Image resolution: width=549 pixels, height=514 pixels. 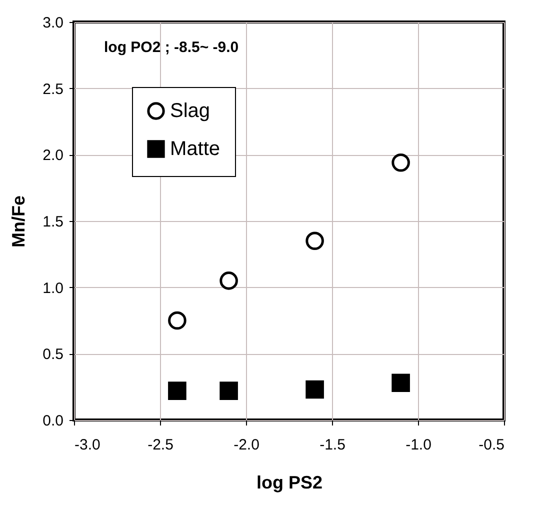 What do you see at coordinates (18, 222) in the screenshot?
I see `y-axis-title: Mn/Fe` at bounding box center [18, 222].